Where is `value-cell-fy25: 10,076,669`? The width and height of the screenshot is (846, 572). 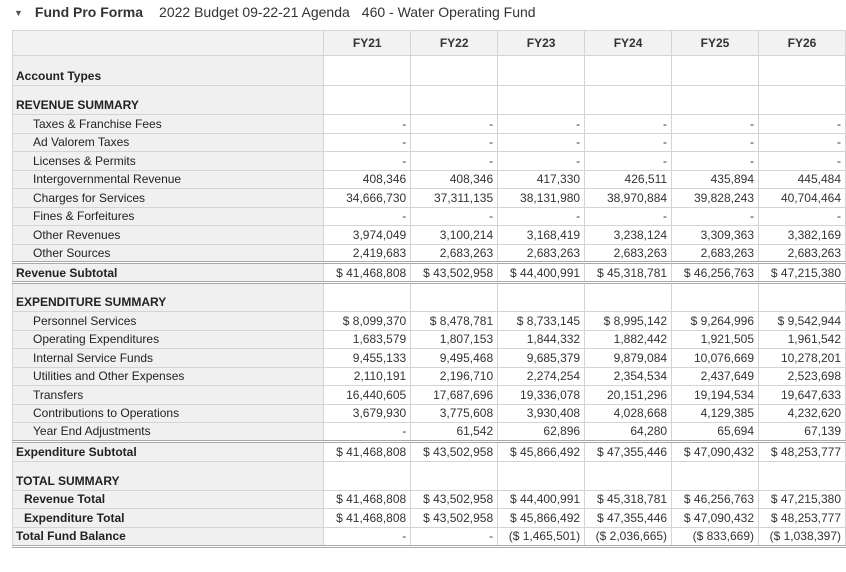 value-cell-fy25: 10,076,669 is located at coordinates (715, 358).